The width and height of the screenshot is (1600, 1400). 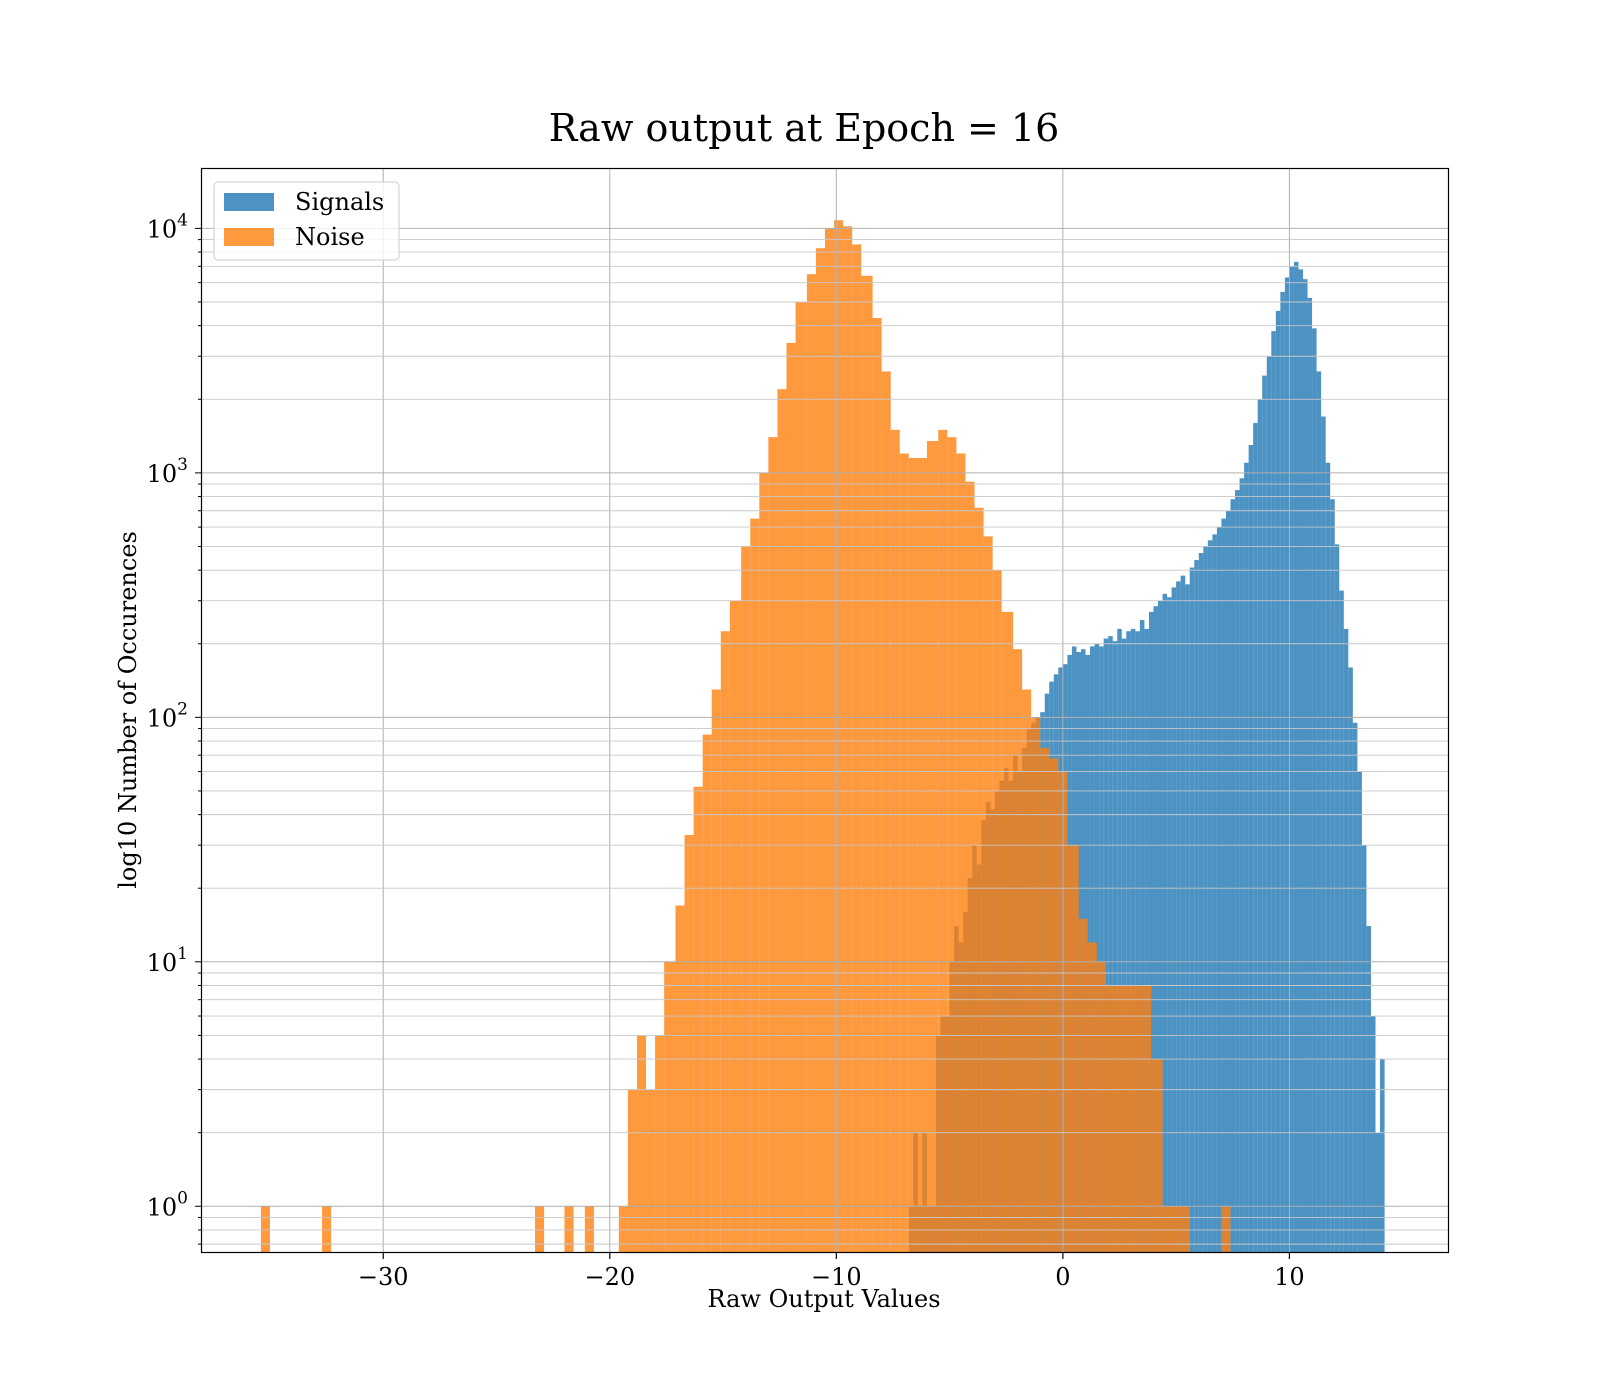 What do you see at coordinates (182, 709) in the screenshot?
I see `y-tick-label-exponent: 2` at bounding box center [182, 709].